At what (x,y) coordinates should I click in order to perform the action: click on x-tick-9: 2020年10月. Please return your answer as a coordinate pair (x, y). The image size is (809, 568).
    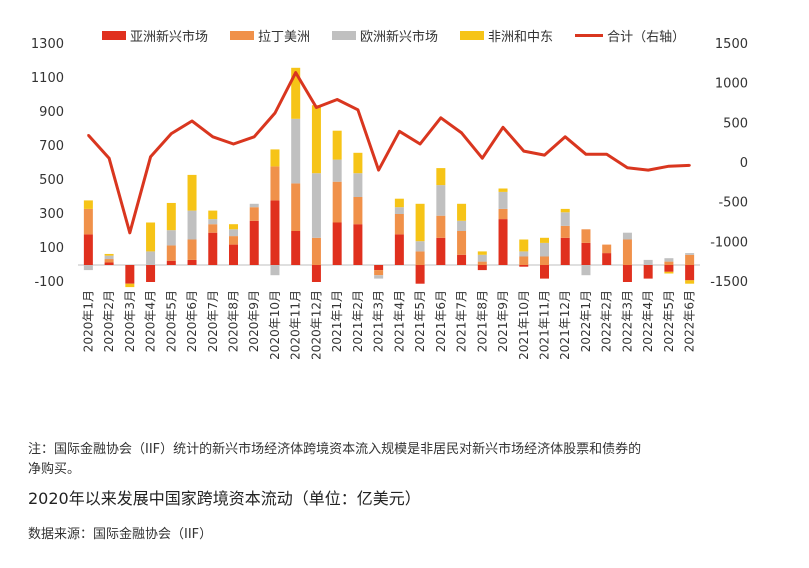
    Looking at the image, I should click on (275, 325).